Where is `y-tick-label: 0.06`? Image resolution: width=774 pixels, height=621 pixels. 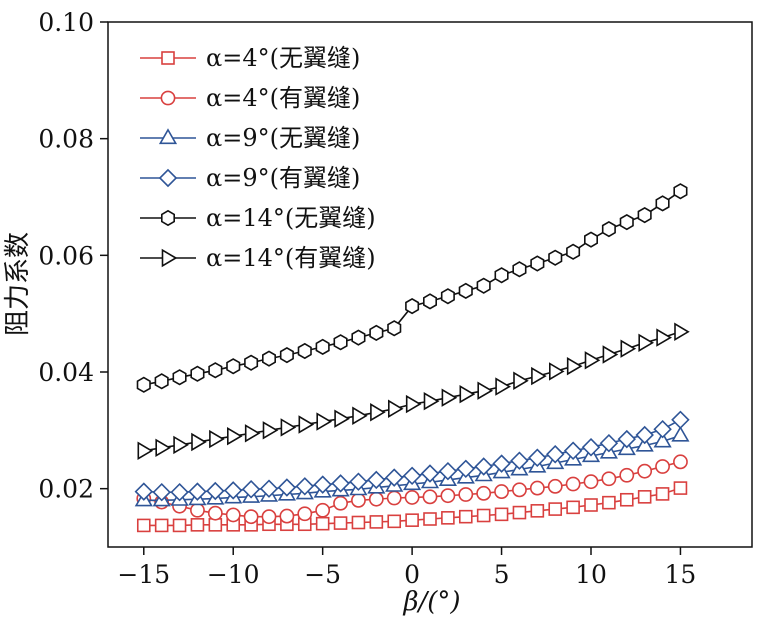 y-tick-label: 0.06 is located at coordinates (66, 255).